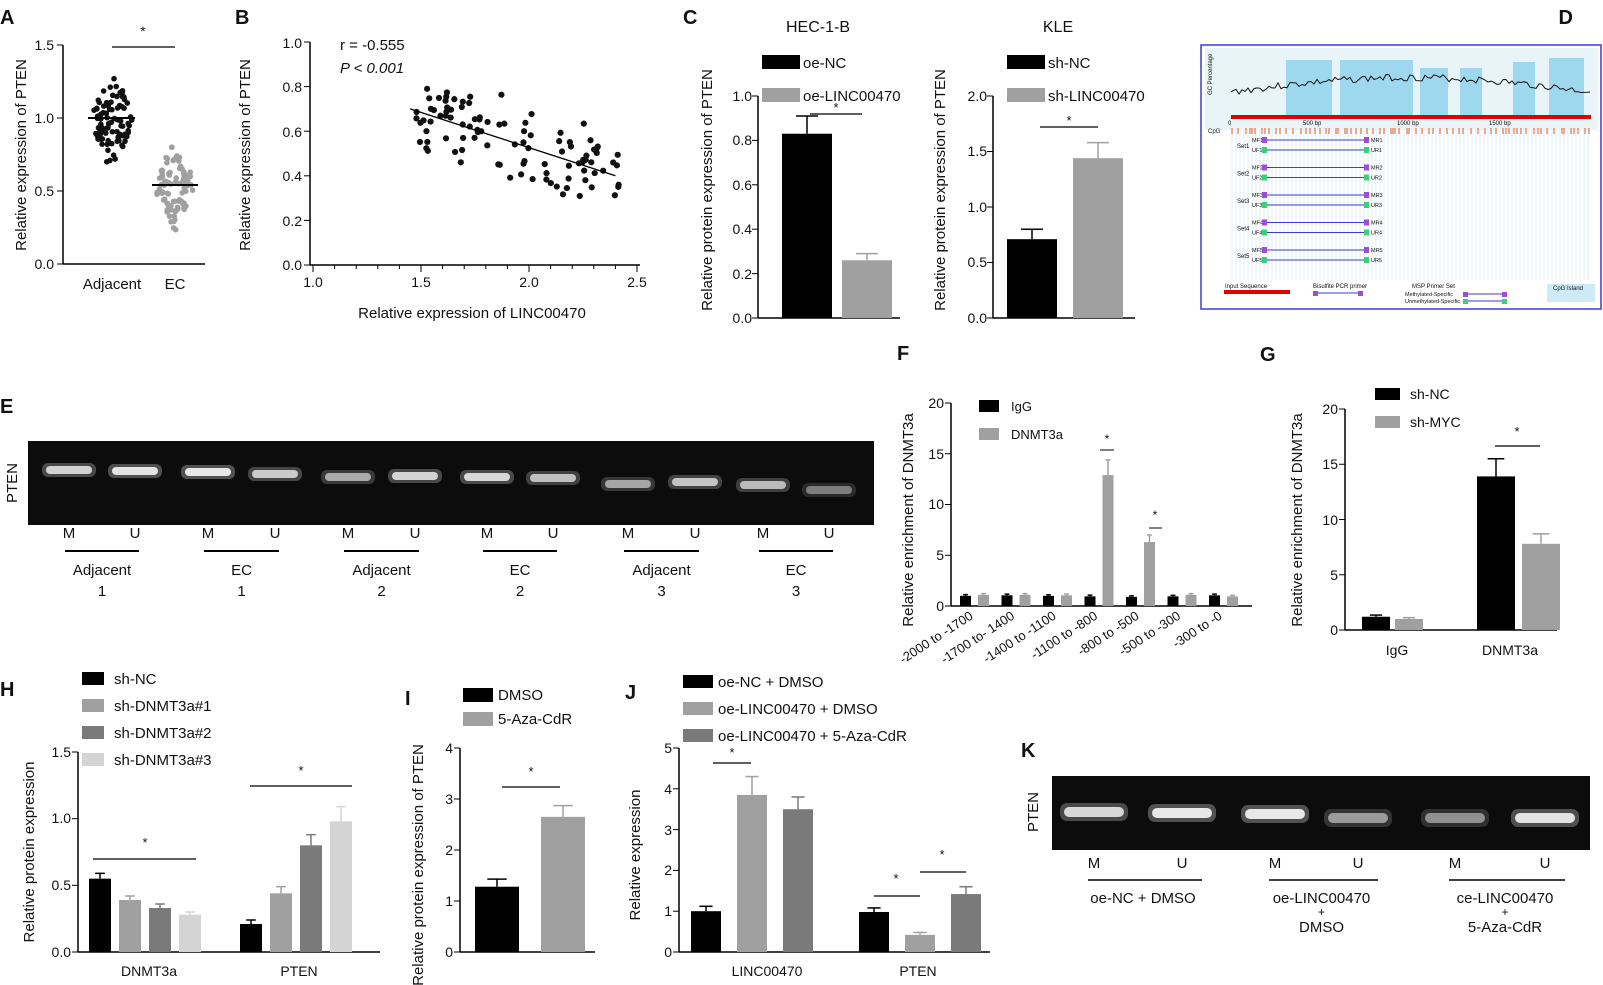  I want to click on y-tick-label: 2, so click(668, 870).